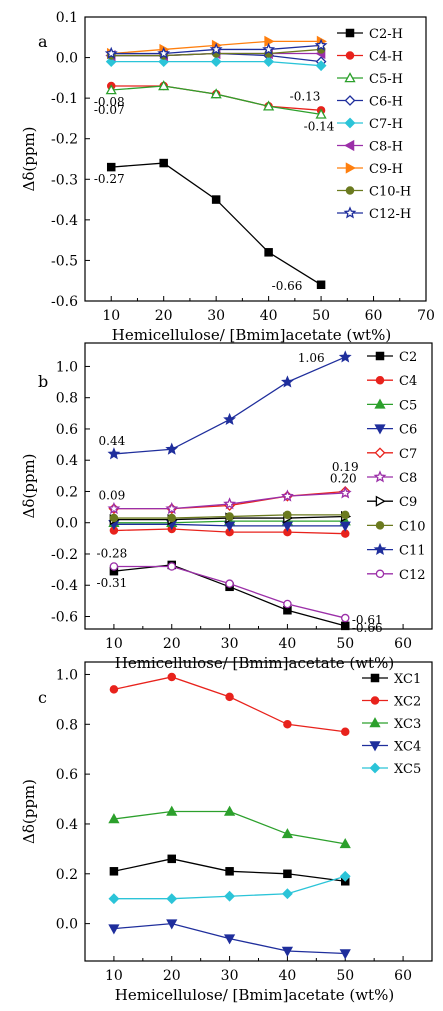 The height and width of the screenshot is (1011, 443). What do you see at coordinates (386, 147) in the screenshot?
I see `legend-label: C8-H` at bounding box center [386, 147].